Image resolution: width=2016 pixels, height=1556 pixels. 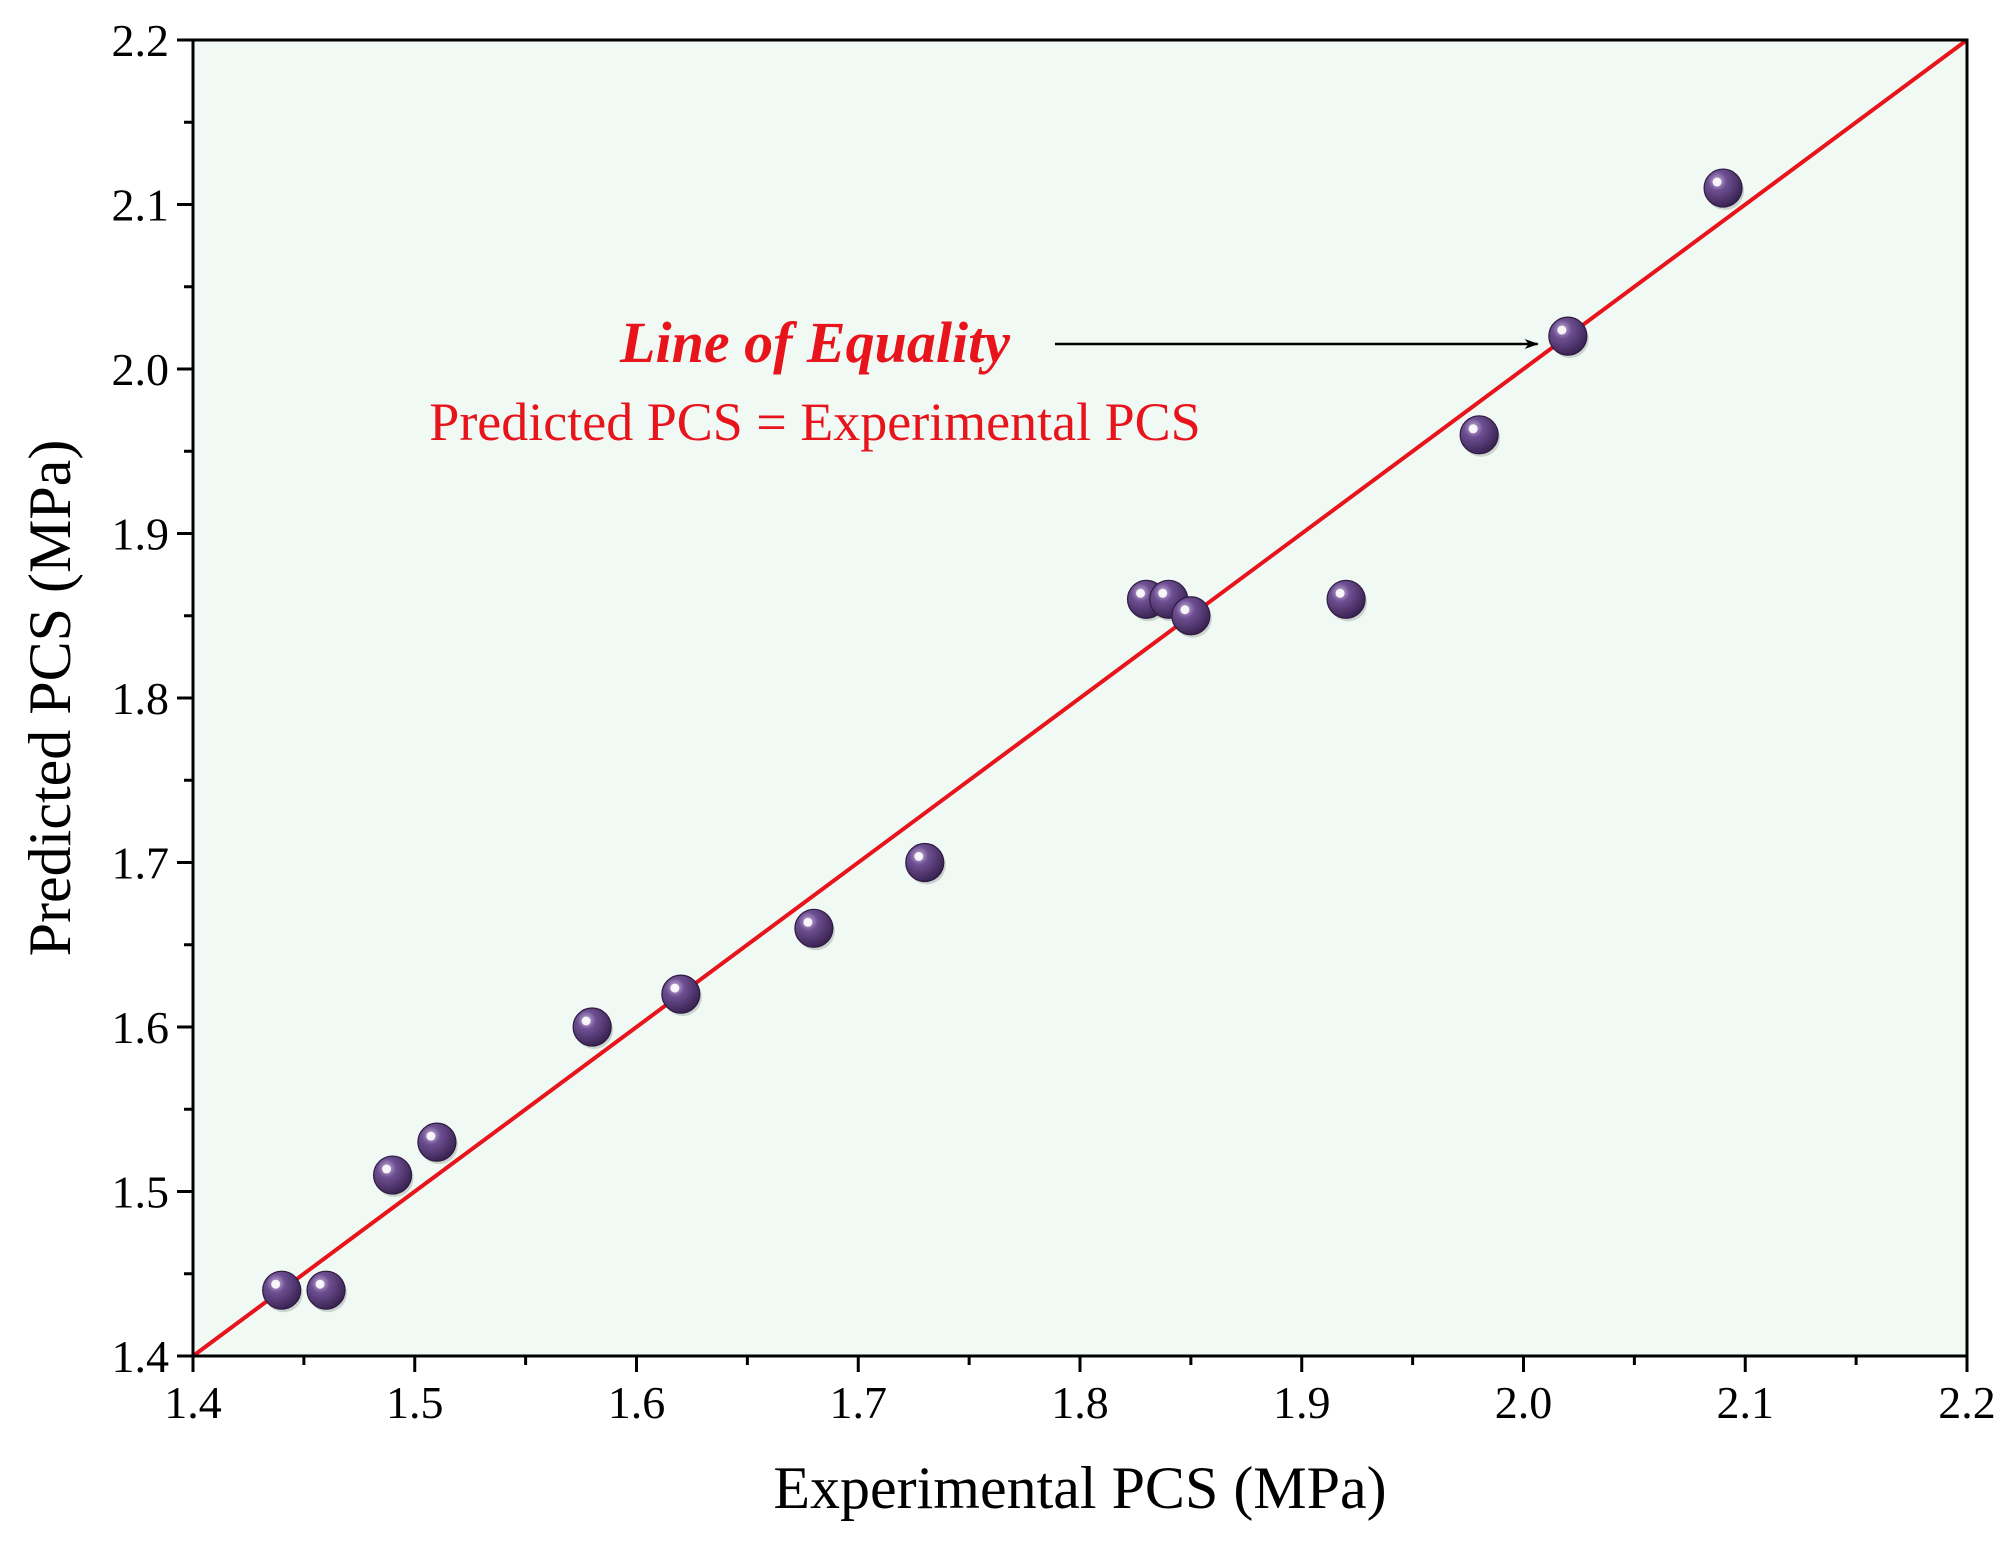 I want to click on x-tick-label: 1.6, so click(x=637, y=1402).